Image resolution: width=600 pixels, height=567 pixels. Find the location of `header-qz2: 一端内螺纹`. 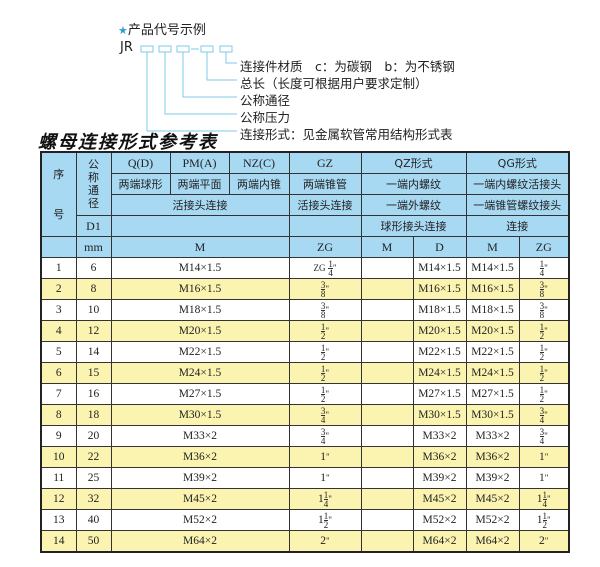

header-qz2: 一端内螺纹 is located at coordinates (413, 184).